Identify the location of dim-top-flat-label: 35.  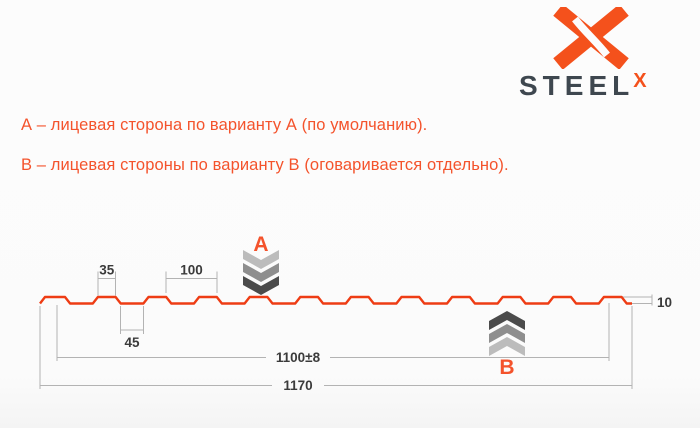
(107, 270).